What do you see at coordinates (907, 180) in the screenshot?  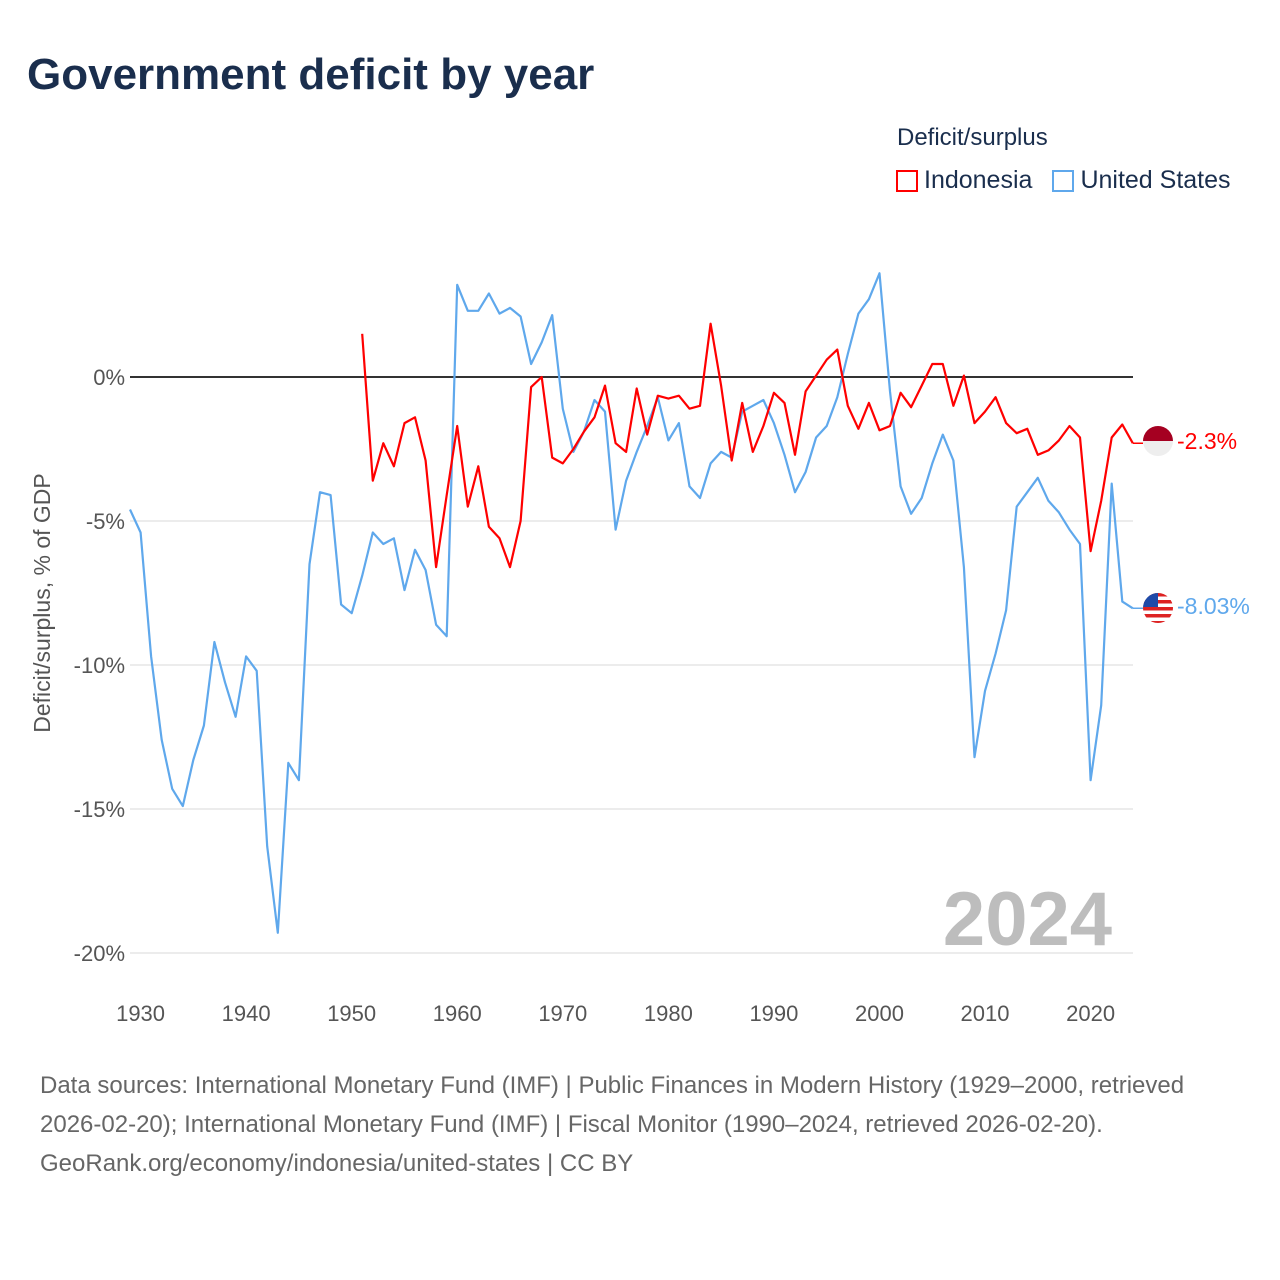 I see `legend-swatch-indonesia` at bounding box center [907, 180].